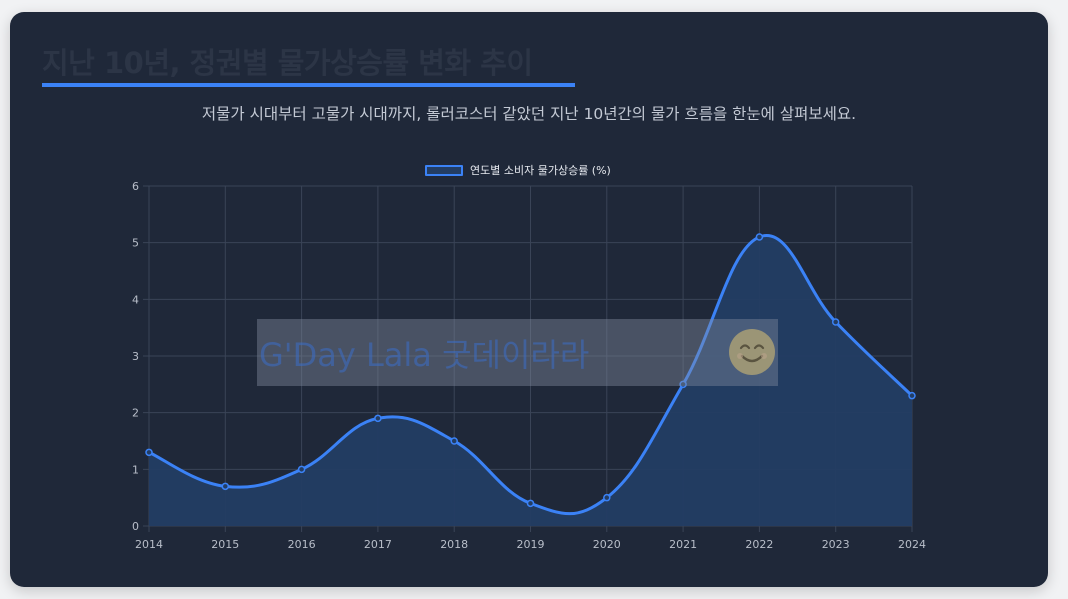 The image size is (1068, 599). I want to click on chart-legend: 연도별 소비자 물가상승률 (%), so click(518, 170).